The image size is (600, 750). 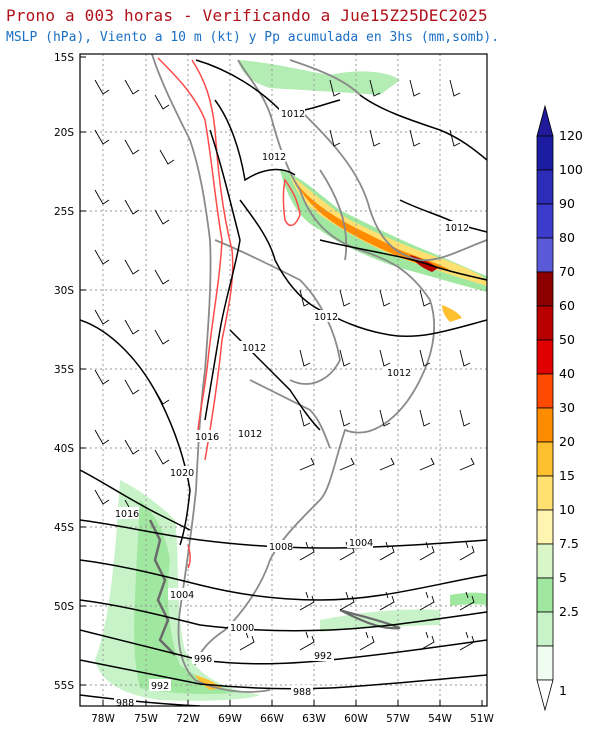 I want to click on lon-label: 51W, so click(x=482, y=719).